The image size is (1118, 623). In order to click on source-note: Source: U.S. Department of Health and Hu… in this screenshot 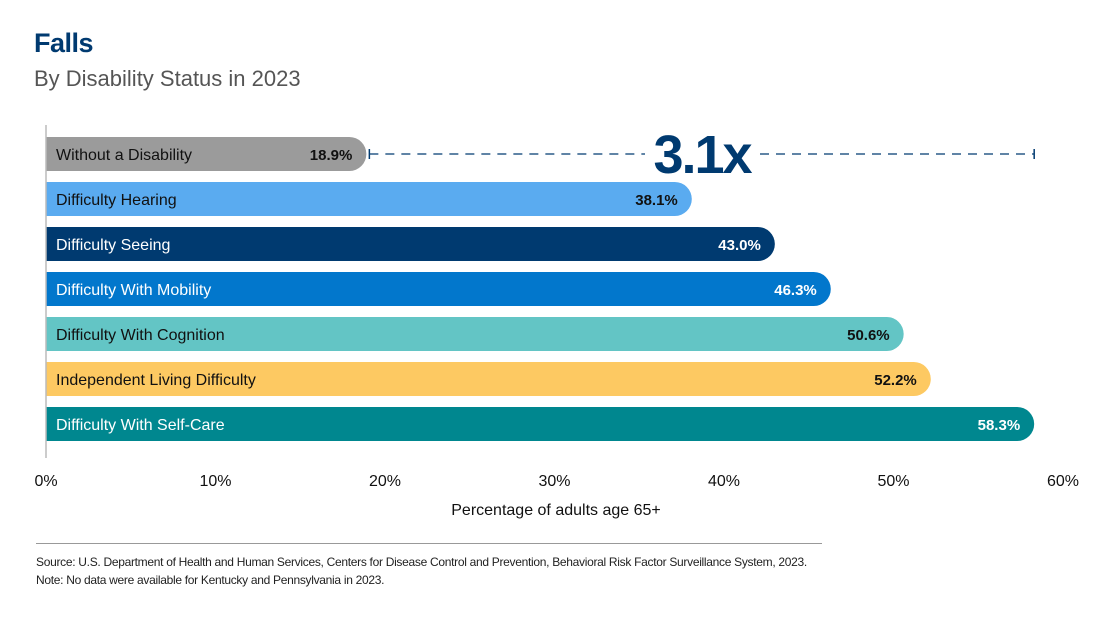, I will do `click(421, 562)`.